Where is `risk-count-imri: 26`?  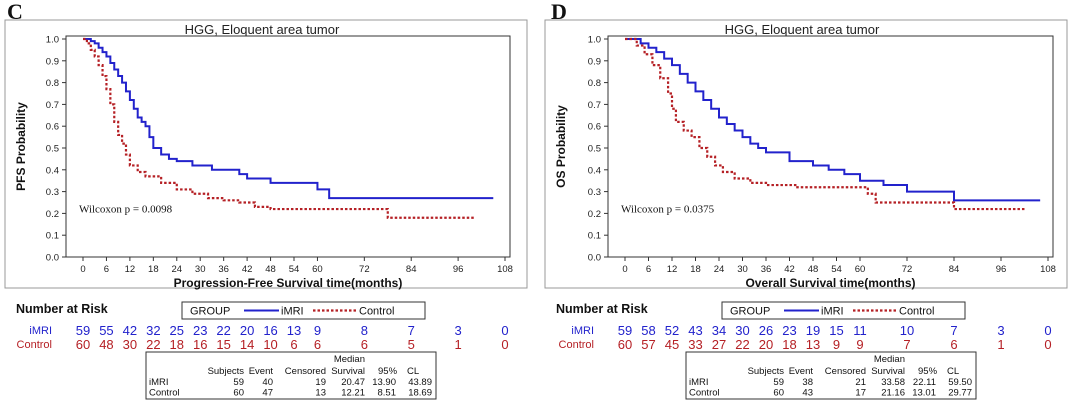
risk-count-imri: 26 is located at coordinates (766, 330).